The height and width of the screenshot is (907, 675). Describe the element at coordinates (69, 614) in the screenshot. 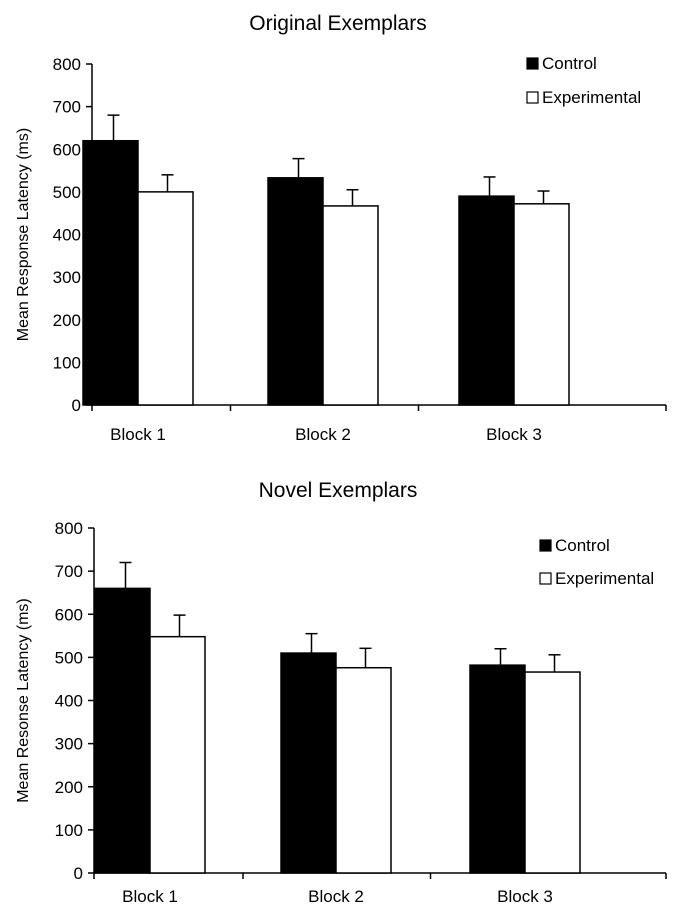

I see `chart2-ytick-label: 600` at that location.